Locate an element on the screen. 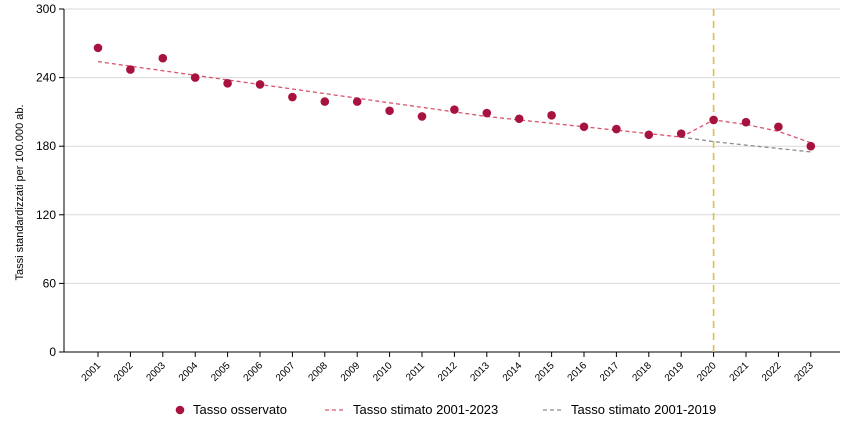  x-tick-label: 2020 is located at coordinates (707, 372).